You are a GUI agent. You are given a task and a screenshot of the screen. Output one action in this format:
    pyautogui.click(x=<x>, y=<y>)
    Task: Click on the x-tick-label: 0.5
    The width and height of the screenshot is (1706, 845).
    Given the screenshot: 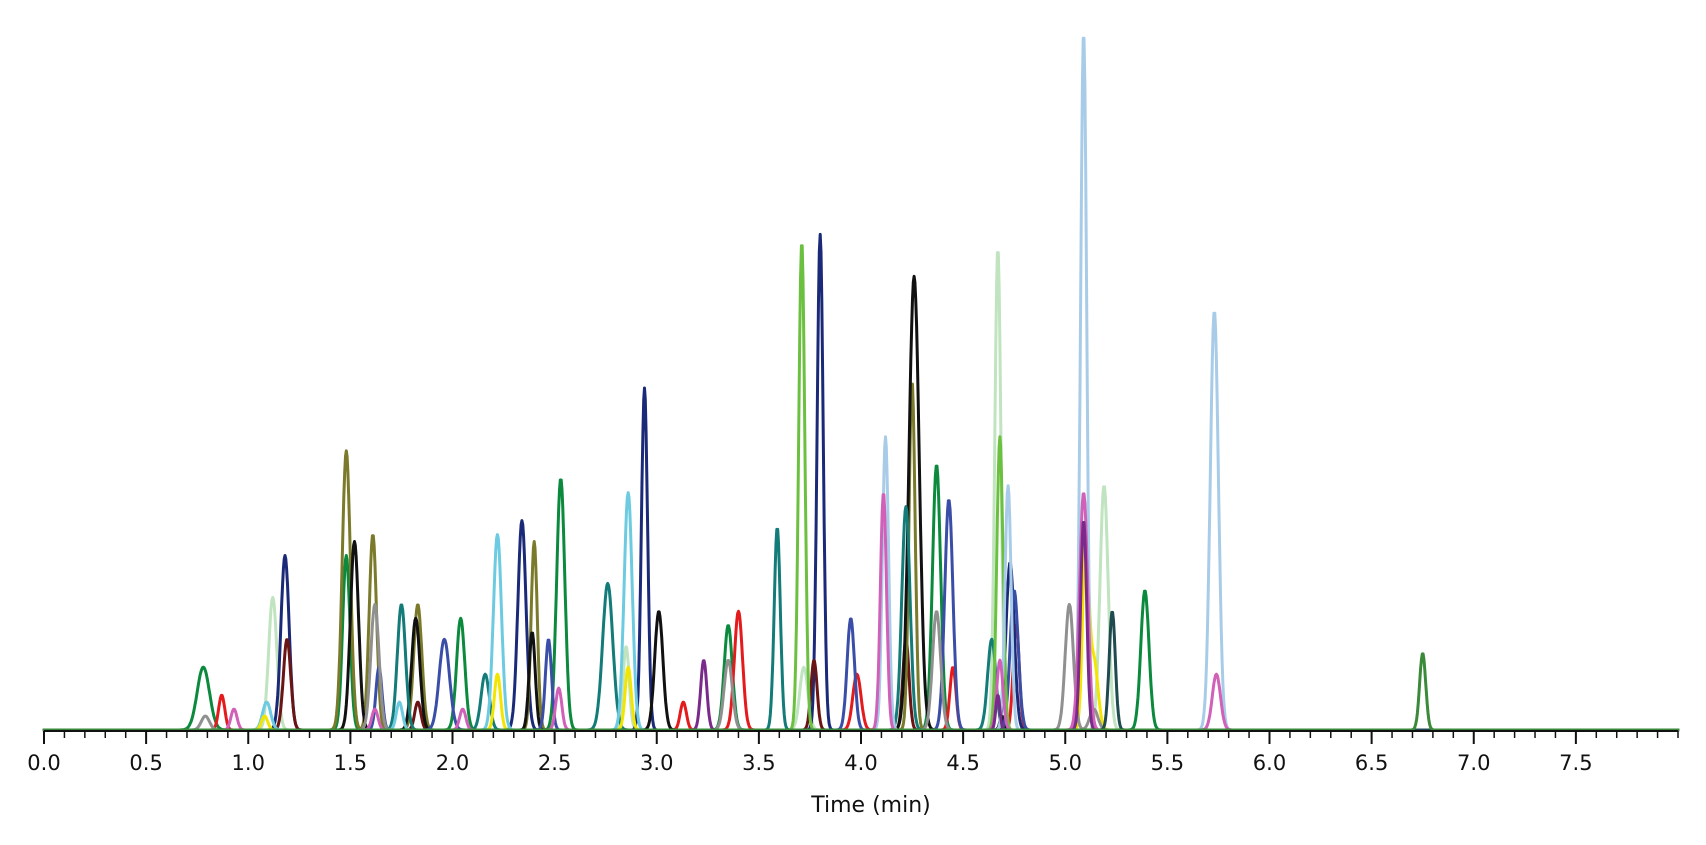 What is the action you would take?
    pyautogui.click(x=145, y=763)
    